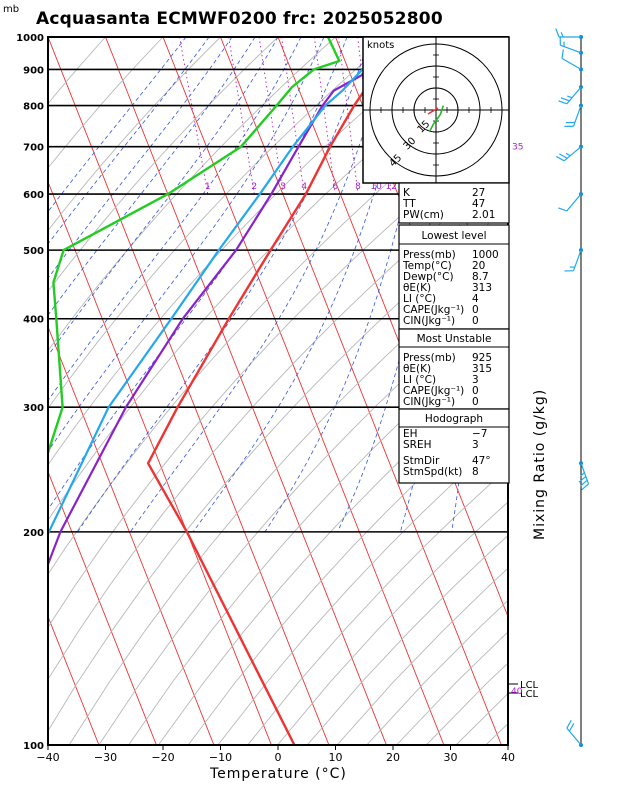  Describe the element at coordinates (11, 9) in the screenshot. I see `pressure-unit-label: mb` at that location.